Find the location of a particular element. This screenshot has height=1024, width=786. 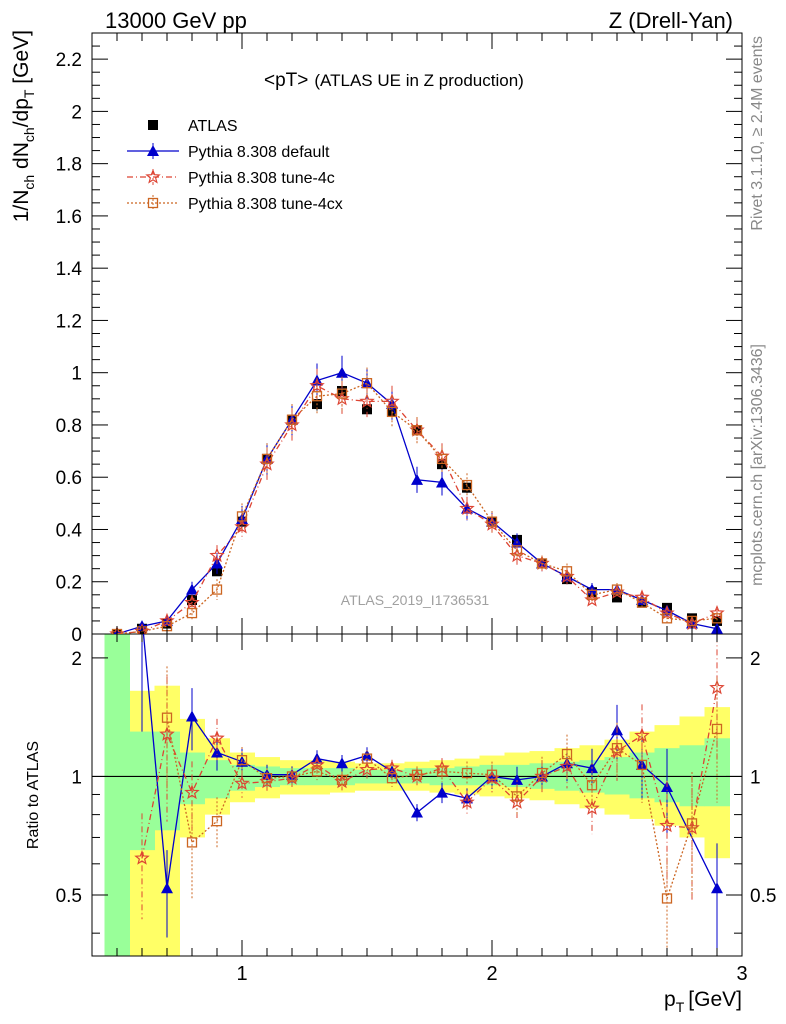

legend-label-pythia-8-308-tune-4cx: Pythia 8.308 tune-4cx is located at coordinates (265, 204).